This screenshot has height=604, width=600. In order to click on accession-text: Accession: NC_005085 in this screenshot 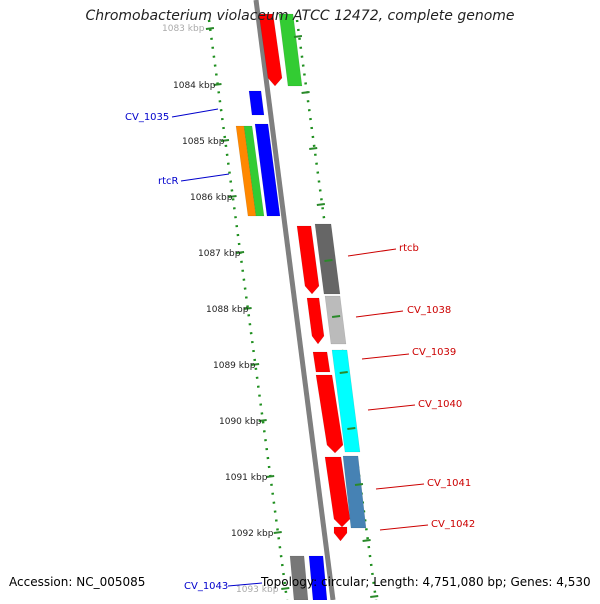, I will do `click(77, 582)`.